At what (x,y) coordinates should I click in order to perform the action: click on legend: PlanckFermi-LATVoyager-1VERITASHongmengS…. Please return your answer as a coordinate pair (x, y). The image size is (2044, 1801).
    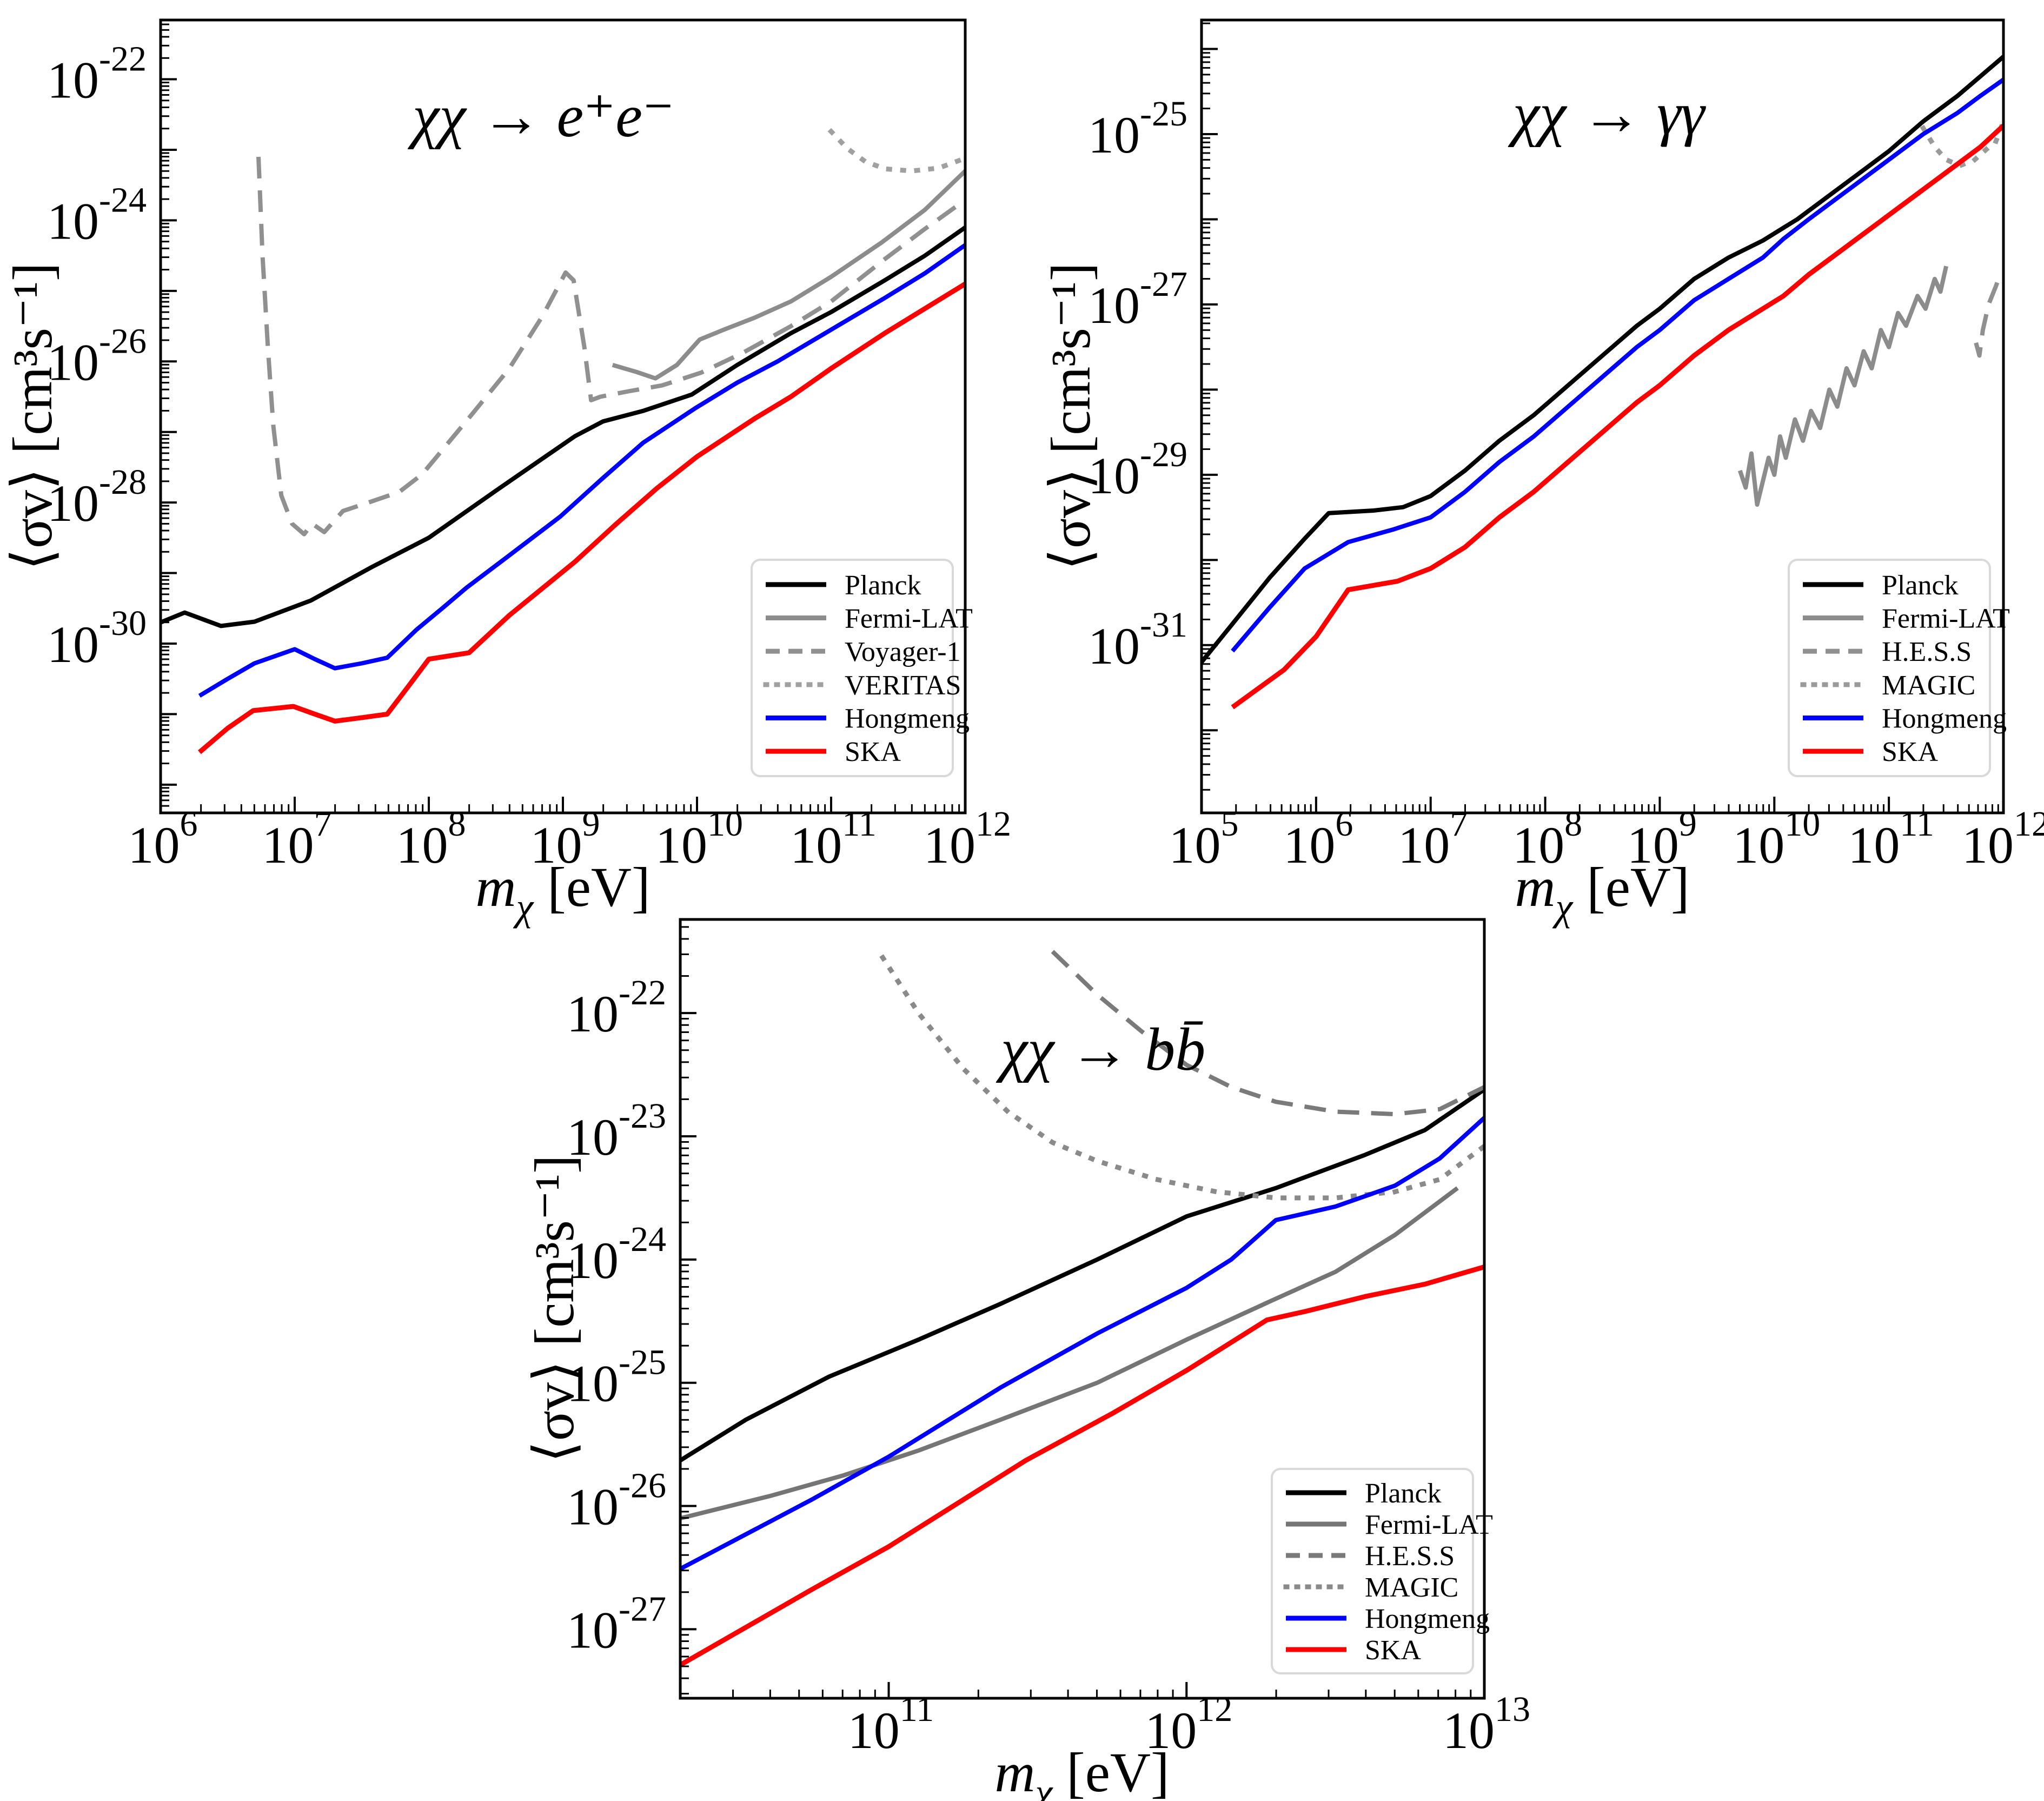
    Looking at the image, I should click on (862, 668).